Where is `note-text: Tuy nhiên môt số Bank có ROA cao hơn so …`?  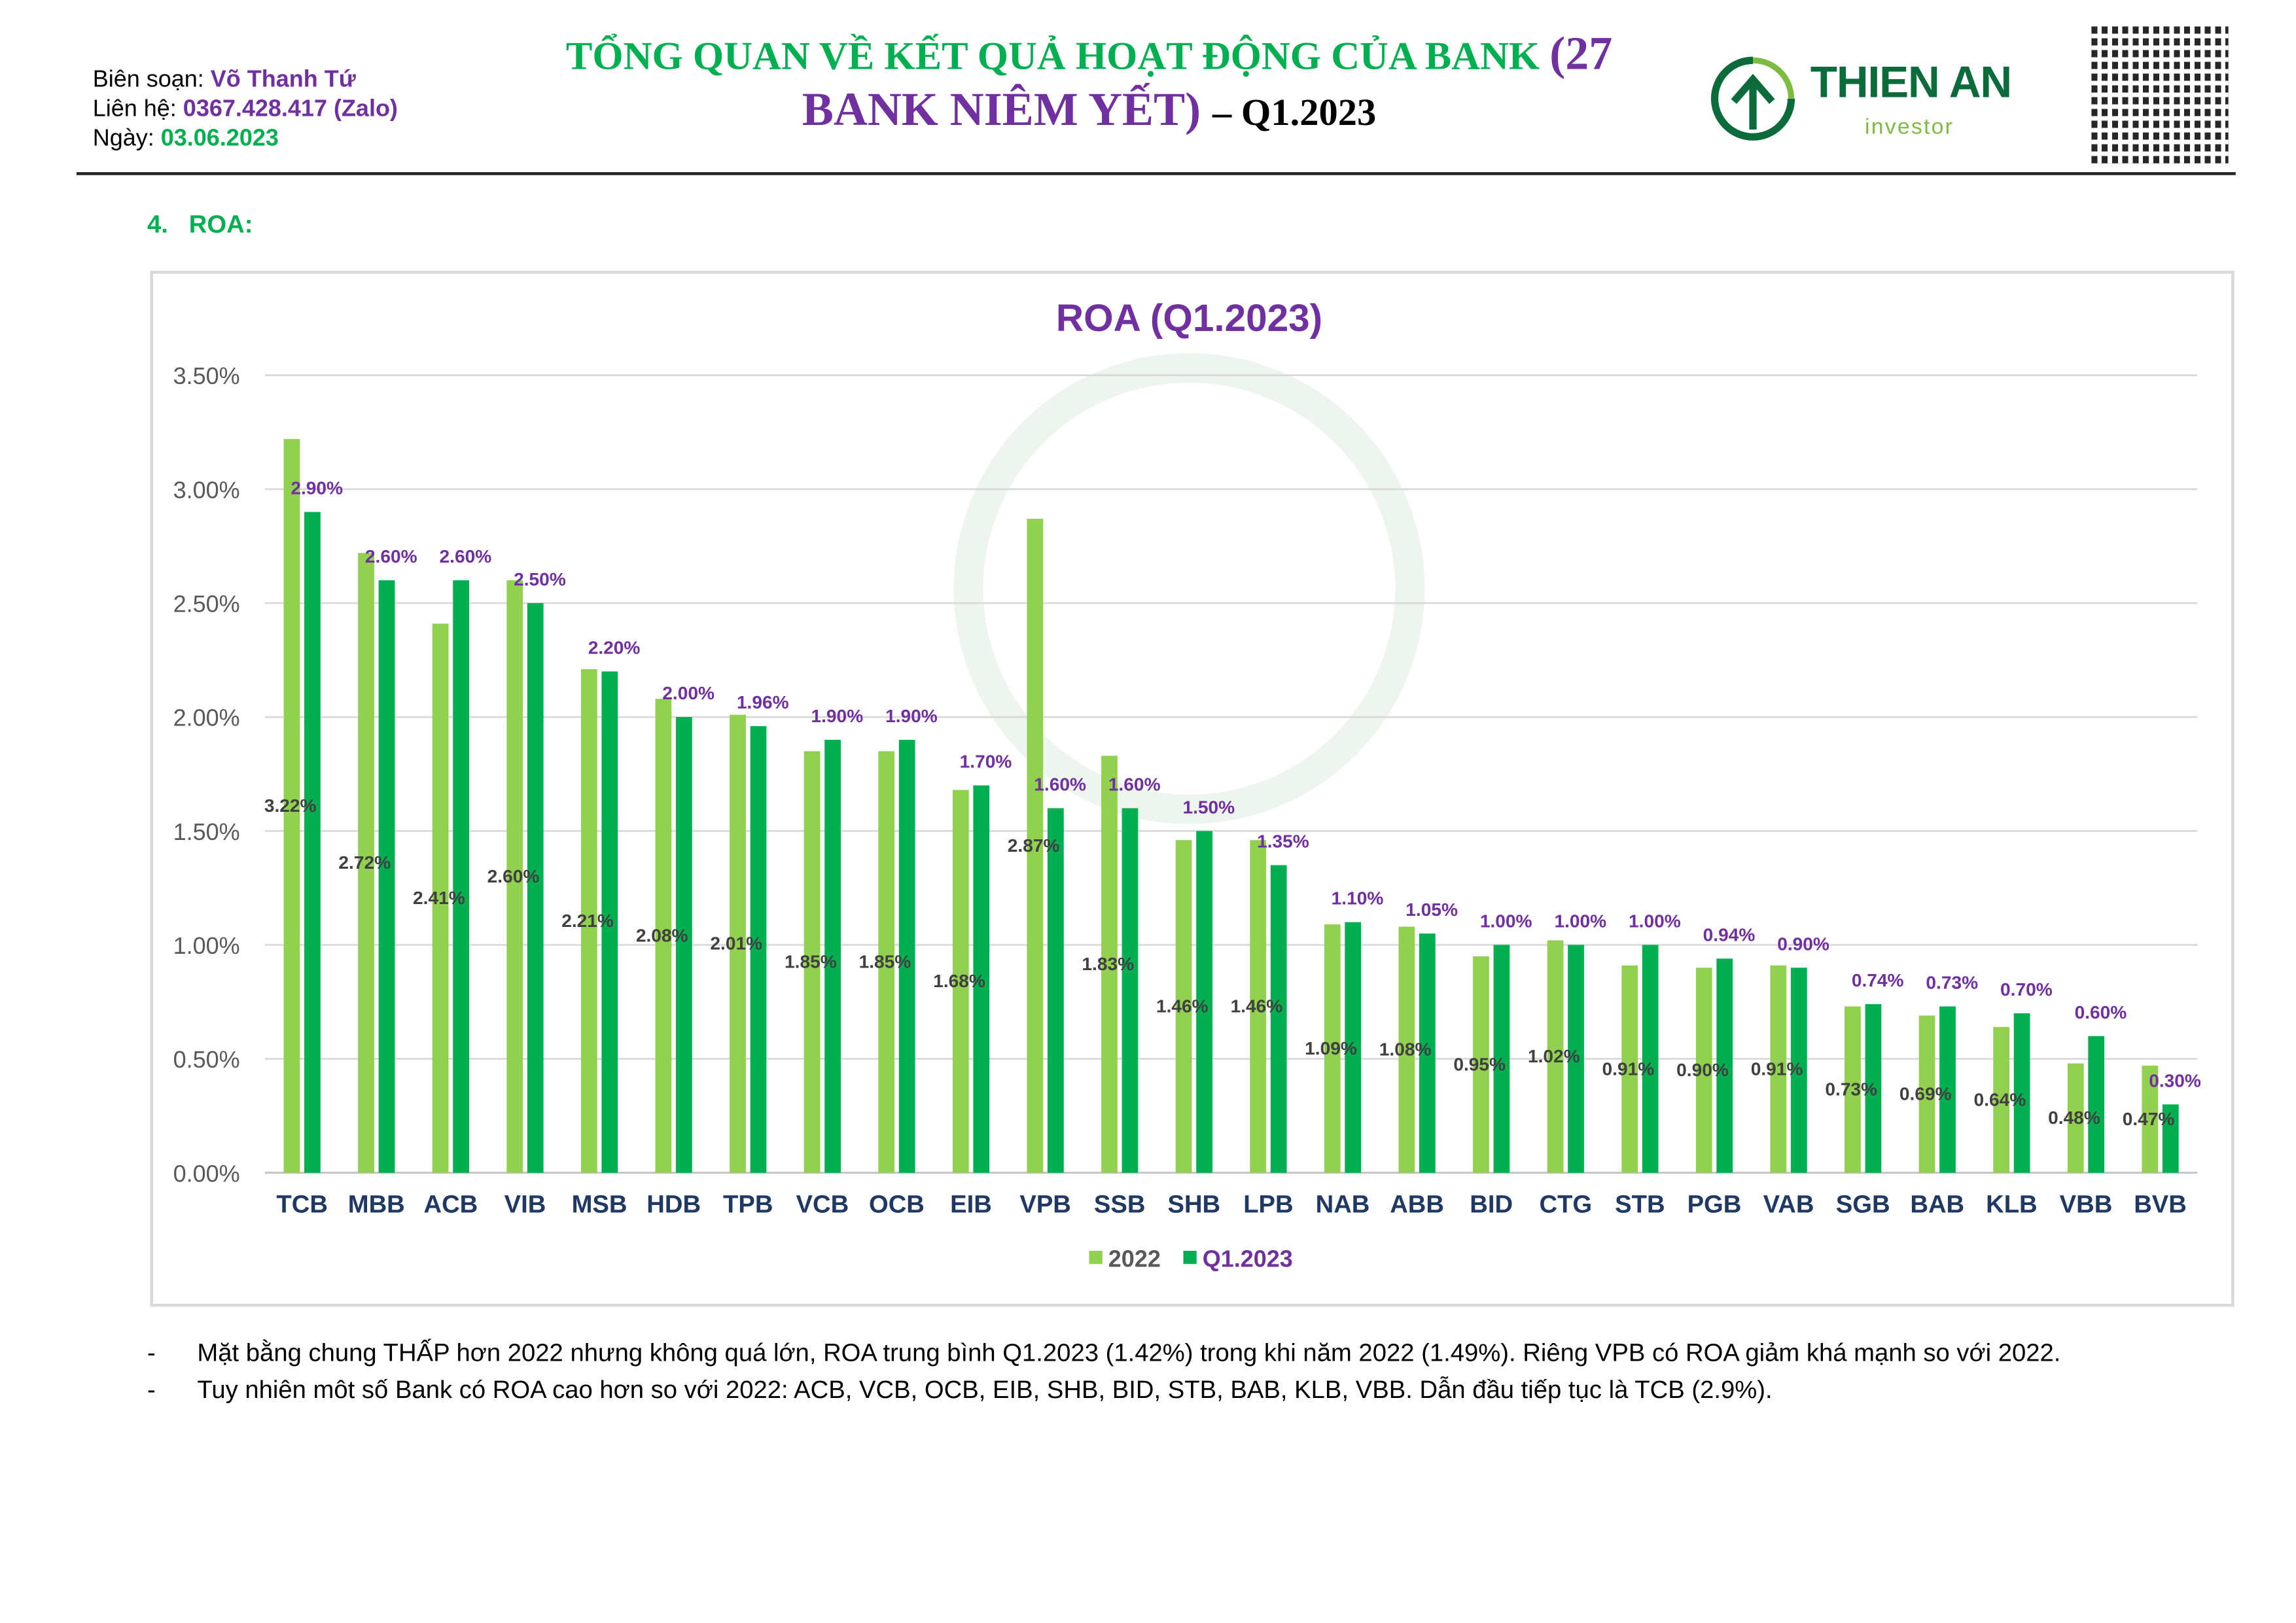
note-text: Tuy nhiên môt số Bank có ROA cao hơn so … is located at coordinates (985, 1390).